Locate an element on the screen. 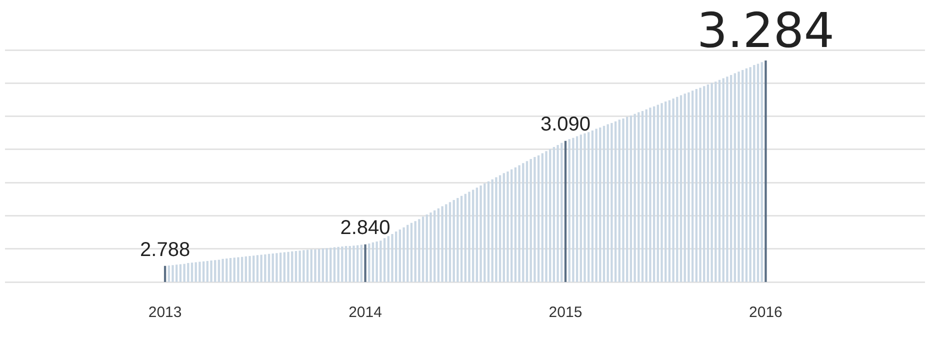 Image resolution: width=944 pixels, height=340 pixels. x-tick-label: 2014 is located at coordinates (365, 313).